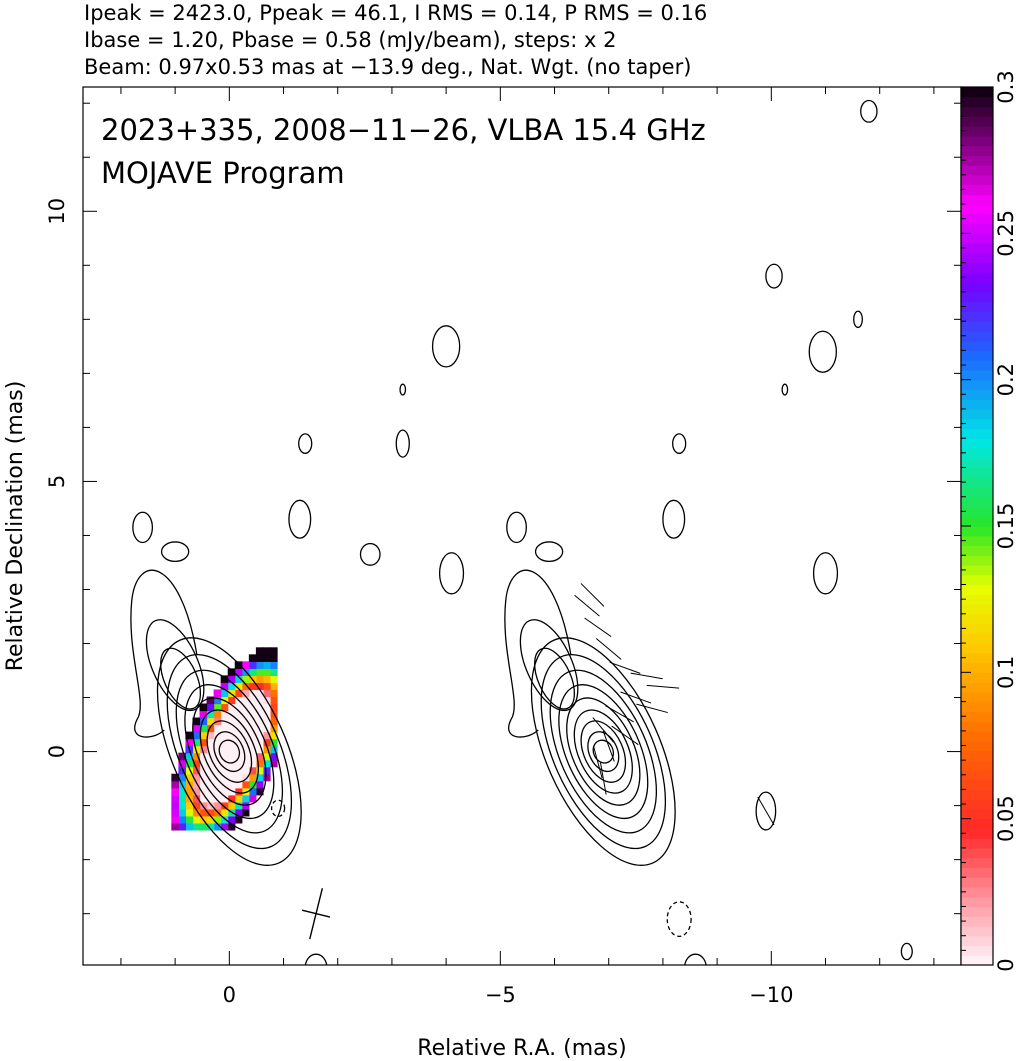  I want to click on colorbar-tick-label: 0.3, so click(1006, 86).